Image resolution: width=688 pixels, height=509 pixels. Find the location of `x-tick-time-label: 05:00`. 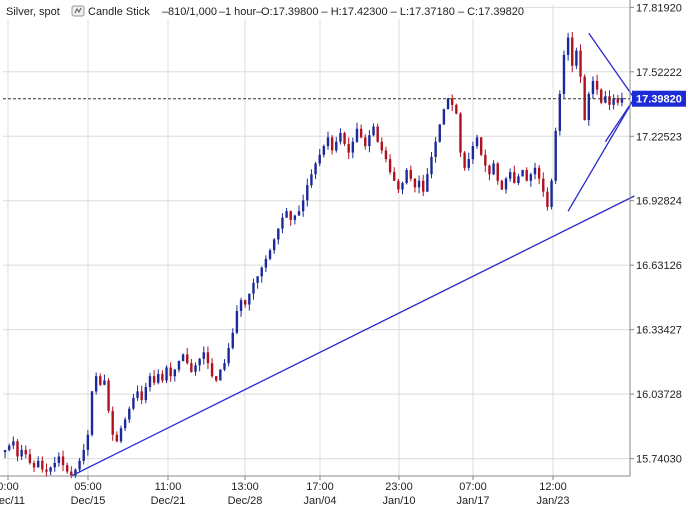

x-tick-time-label: 05:00 is located at coordinates (88, 487).